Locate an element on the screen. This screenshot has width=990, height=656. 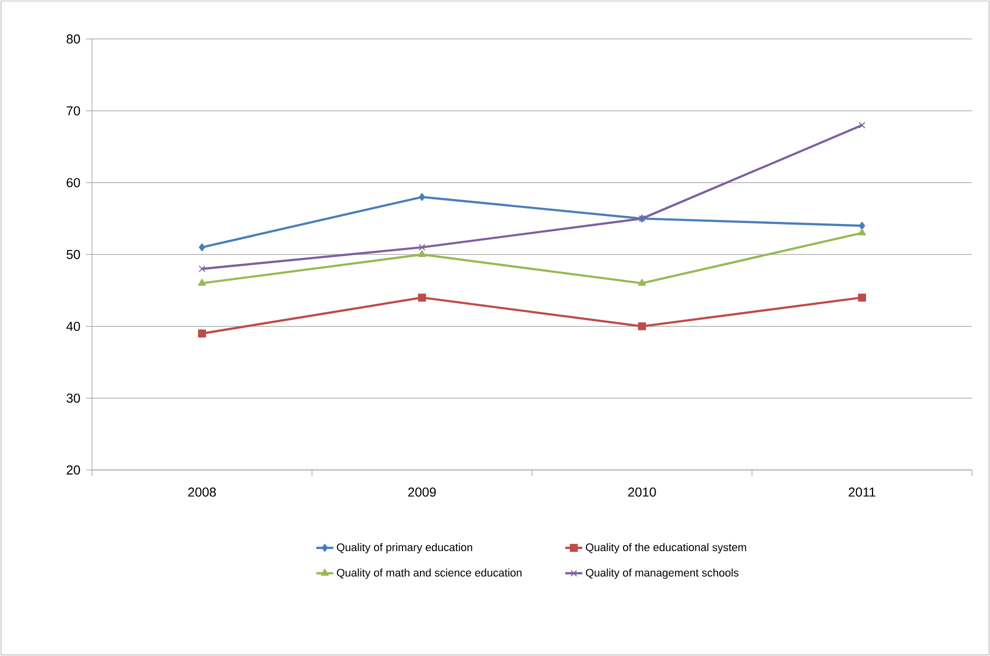
legend-label: Quality of the educational system is located at coordinates (666, 548).